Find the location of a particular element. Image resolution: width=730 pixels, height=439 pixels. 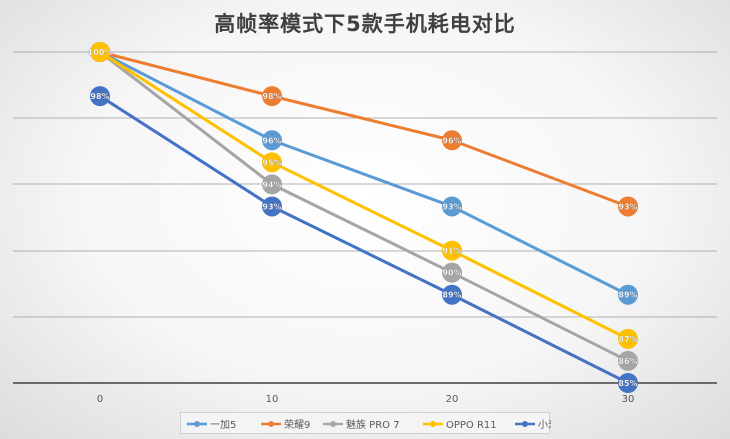

data-label: 85% is located at coordinates (627, 383).